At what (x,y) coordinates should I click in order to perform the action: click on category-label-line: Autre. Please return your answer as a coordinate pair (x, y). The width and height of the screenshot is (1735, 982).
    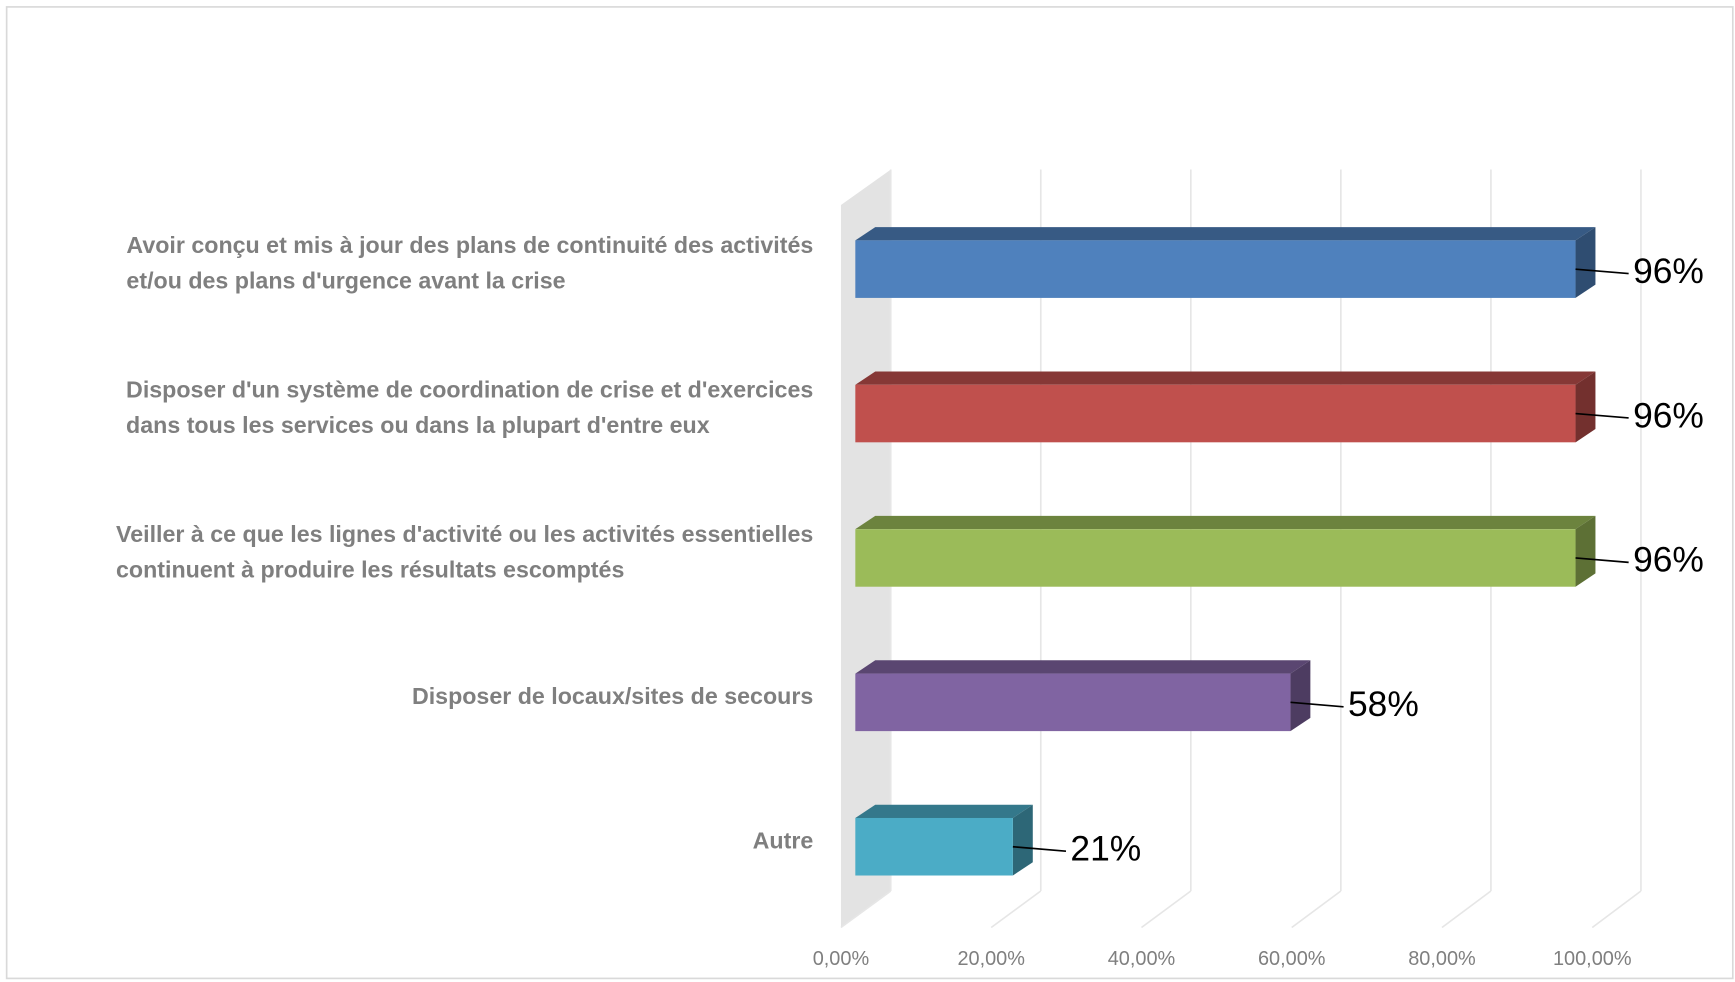
    Looking at the image, I should click on (783, 840).